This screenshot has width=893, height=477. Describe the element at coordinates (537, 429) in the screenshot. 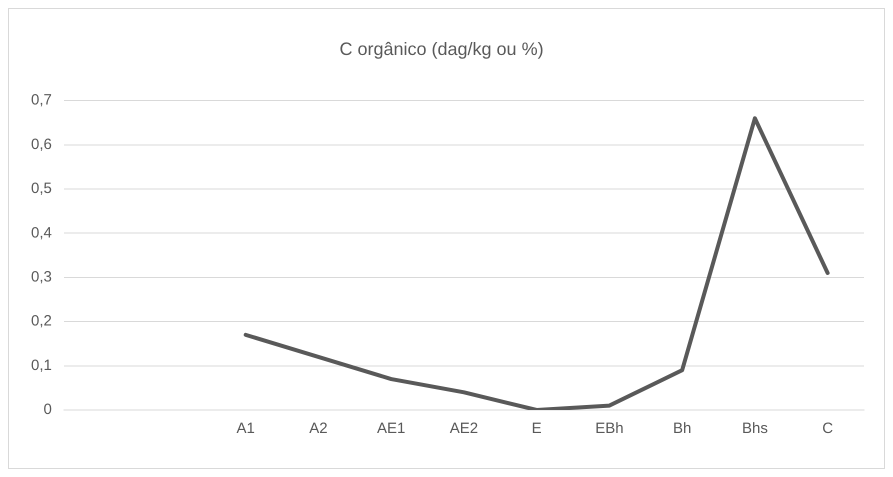

I see `x-tick-label: E` at that location.